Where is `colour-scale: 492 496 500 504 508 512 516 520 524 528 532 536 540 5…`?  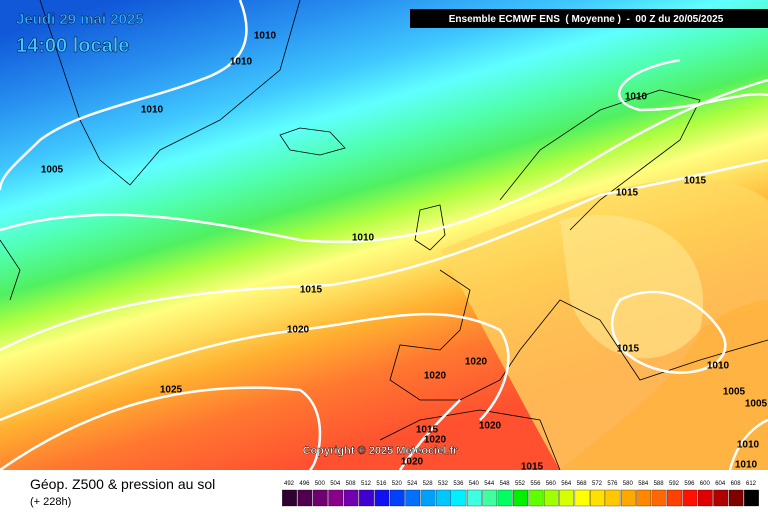 colour-scale: 492 496 500 504 508 512 516 520 524 528 532 536 540 5… is located at coordinates (520, 494).